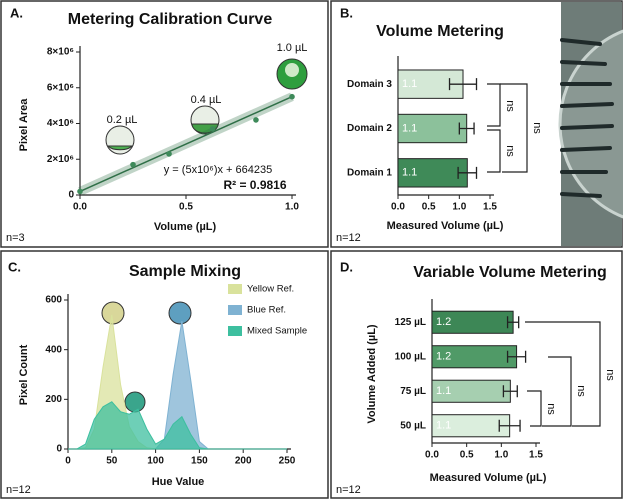  Describe the element at coordinates (112, 461) in the screenshot. I see `x-tick-label: 50` at that location.